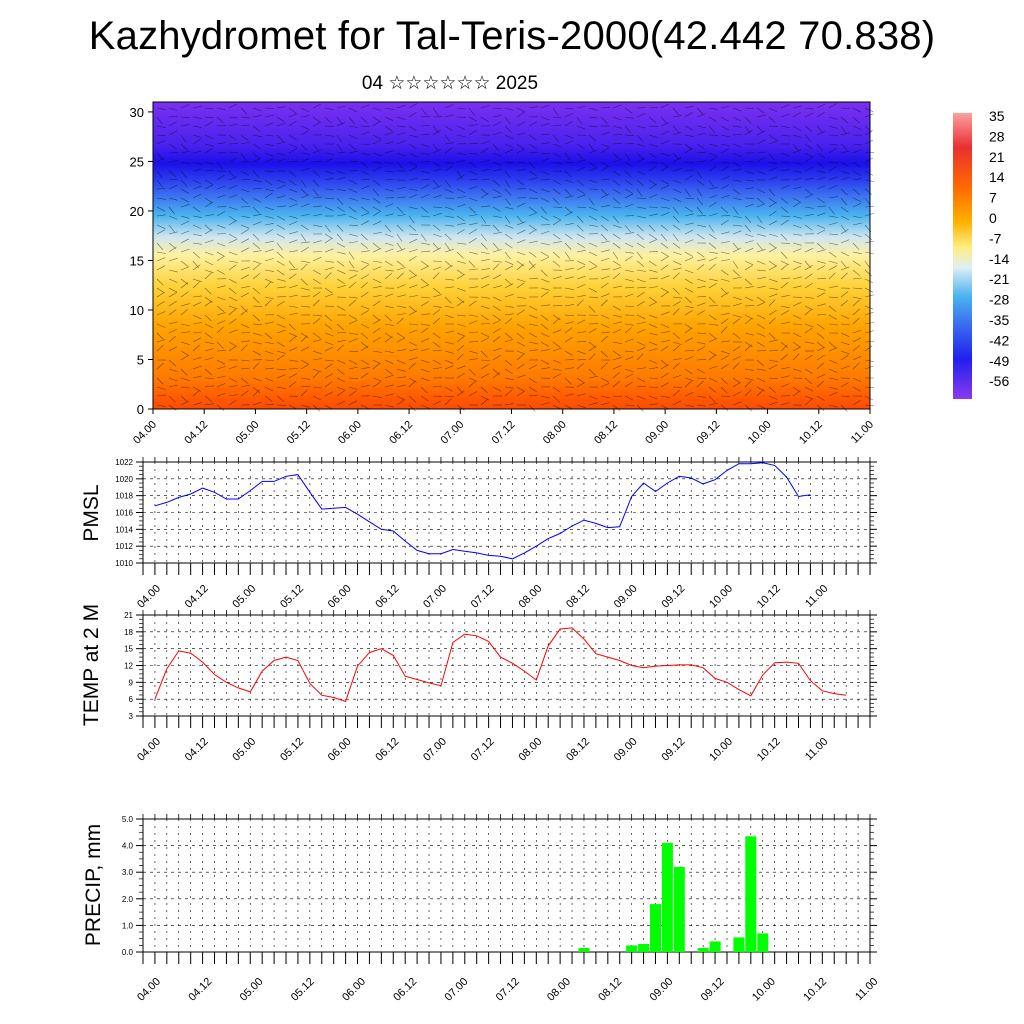 The height and width of the screenshot is (1024, 1024). Describe the element at coordinates (137, 211) in the screenshot. I see `y-tick-label: 20` at that location.